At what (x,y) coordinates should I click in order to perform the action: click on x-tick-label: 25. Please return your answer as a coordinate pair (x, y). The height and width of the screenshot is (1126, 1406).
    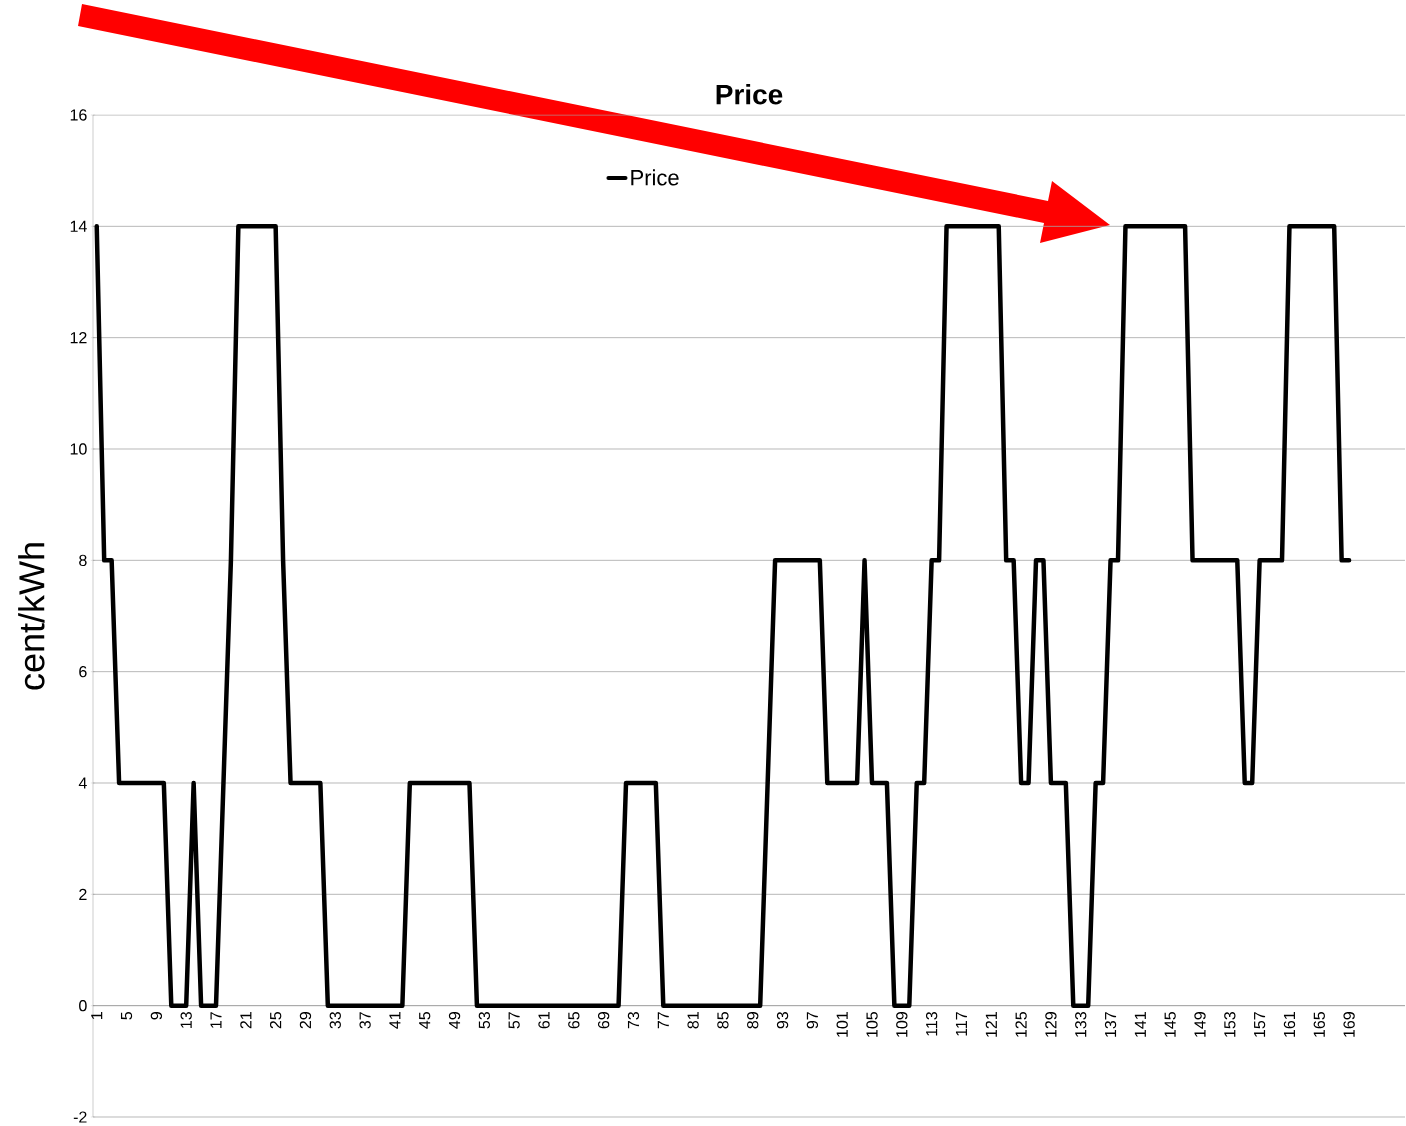
    Looking at the image, I should click on (275, 1020).